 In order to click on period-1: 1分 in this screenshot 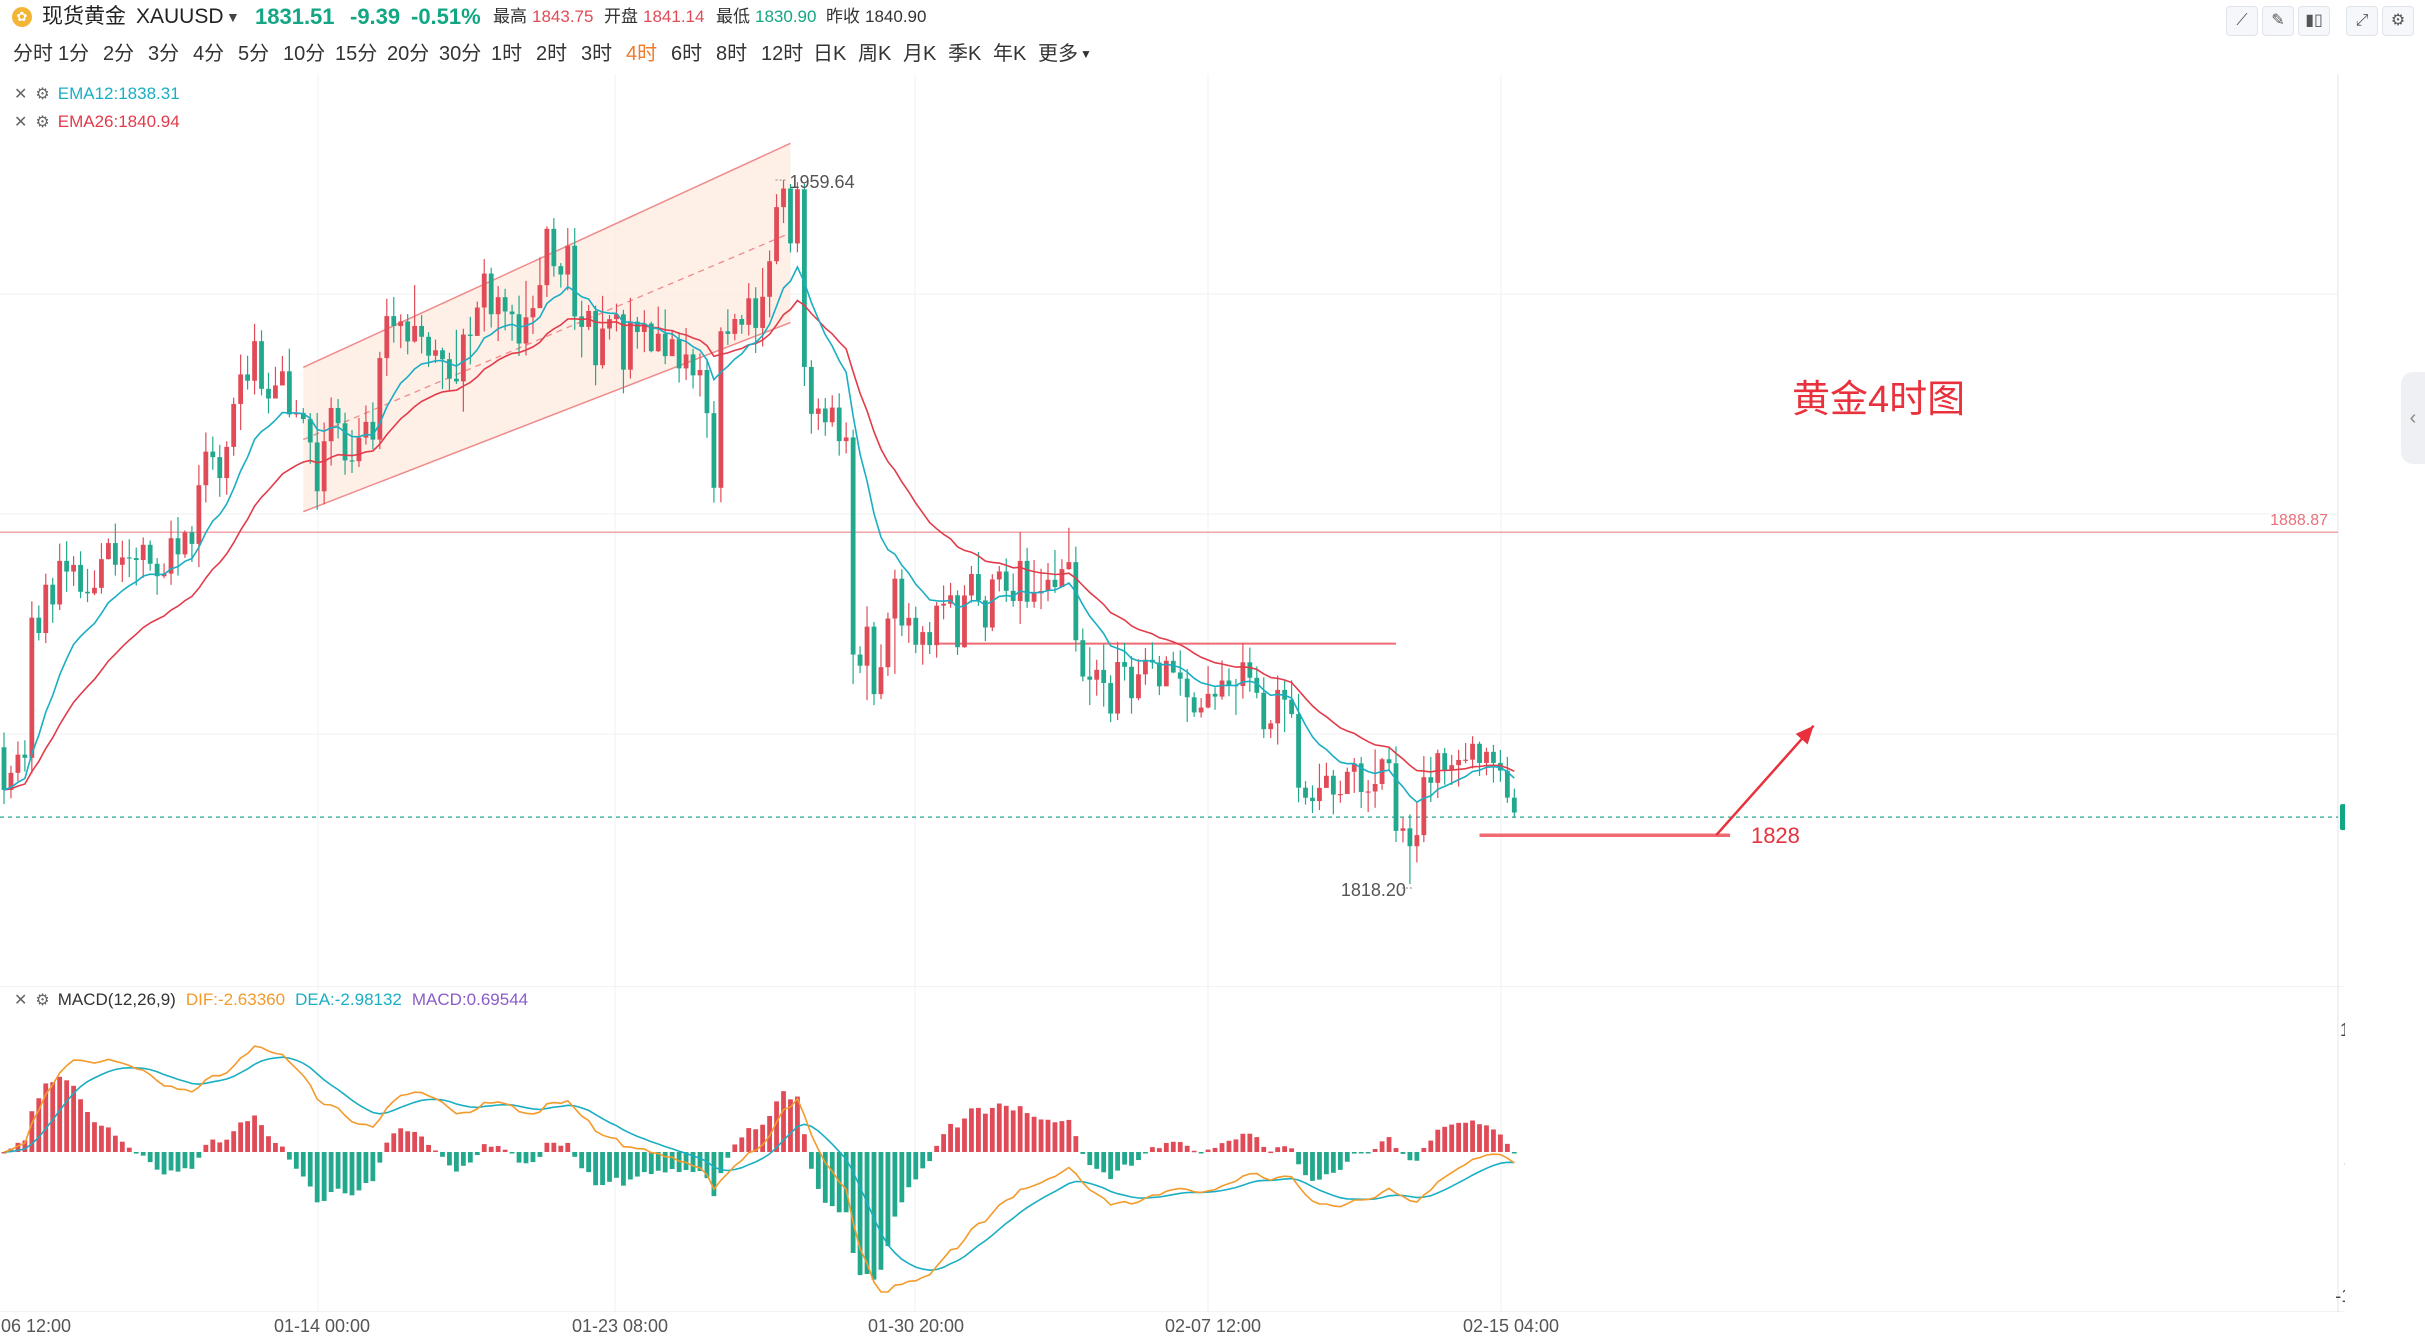, I will do `click(74, 54)`.